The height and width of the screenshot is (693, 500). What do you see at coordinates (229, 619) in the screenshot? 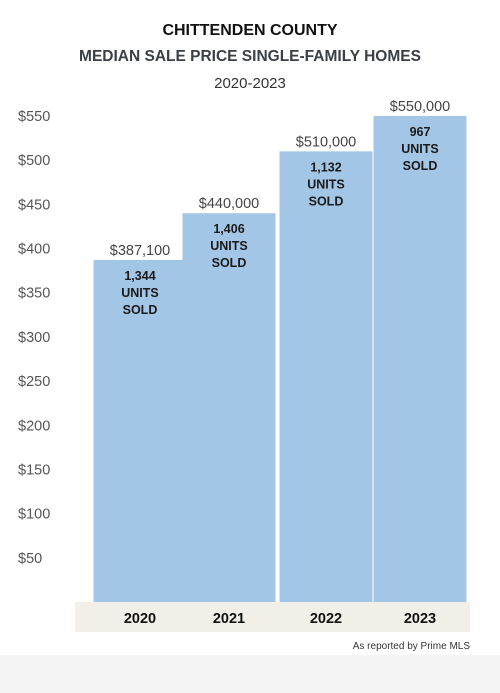
I see `x-tick-label: 2021` at bounding box center [229, 619].